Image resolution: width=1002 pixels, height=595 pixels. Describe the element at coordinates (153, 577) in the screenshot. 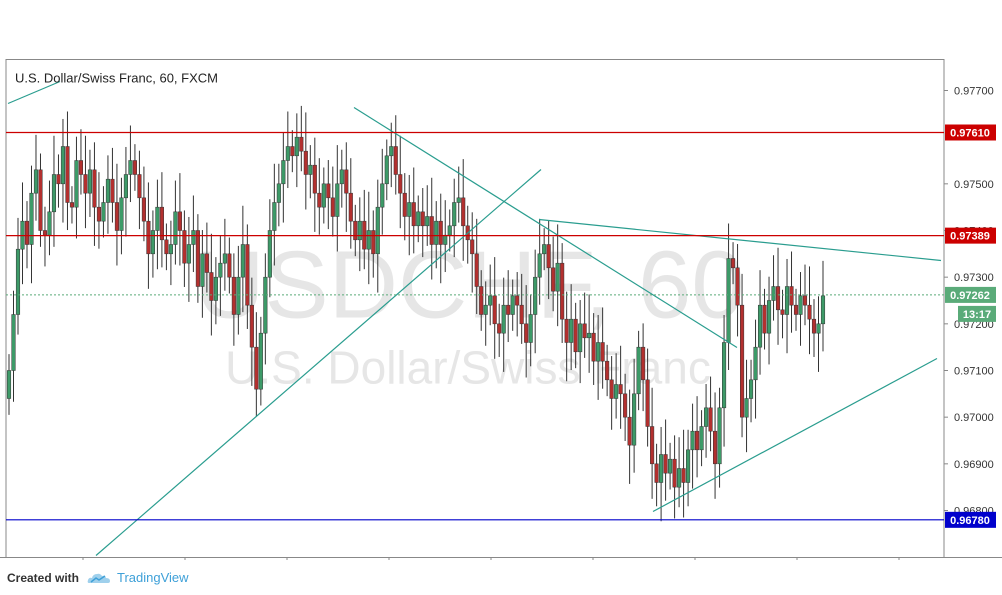

I see `tradingview-brand-link: TradingView` at that location.